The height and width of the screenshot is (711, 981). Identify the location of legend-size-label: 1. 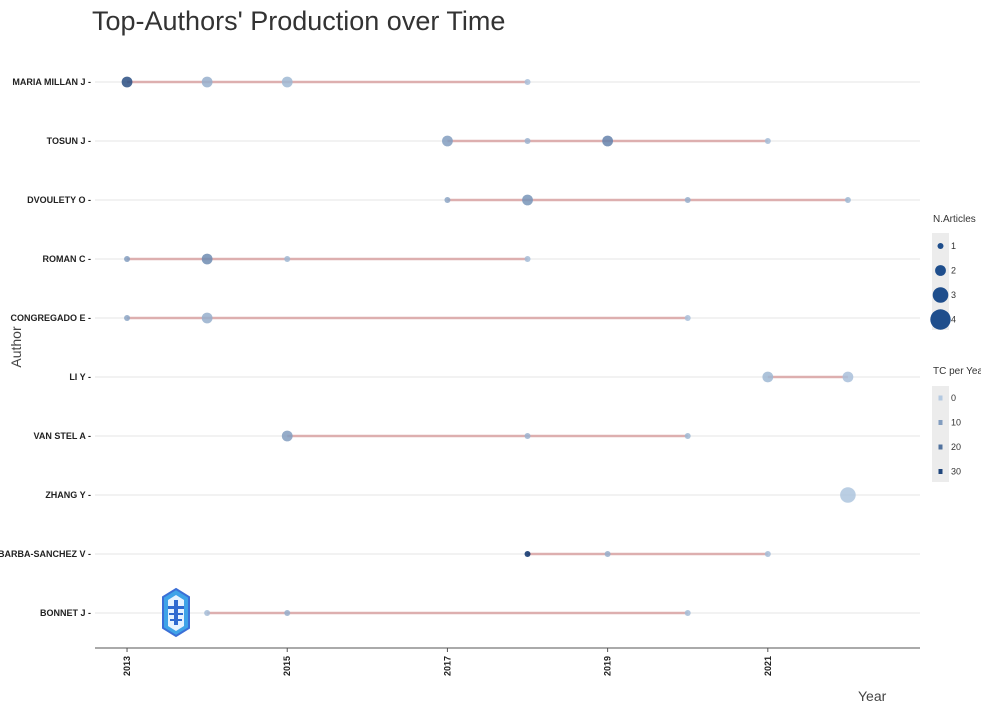
(953, 246).